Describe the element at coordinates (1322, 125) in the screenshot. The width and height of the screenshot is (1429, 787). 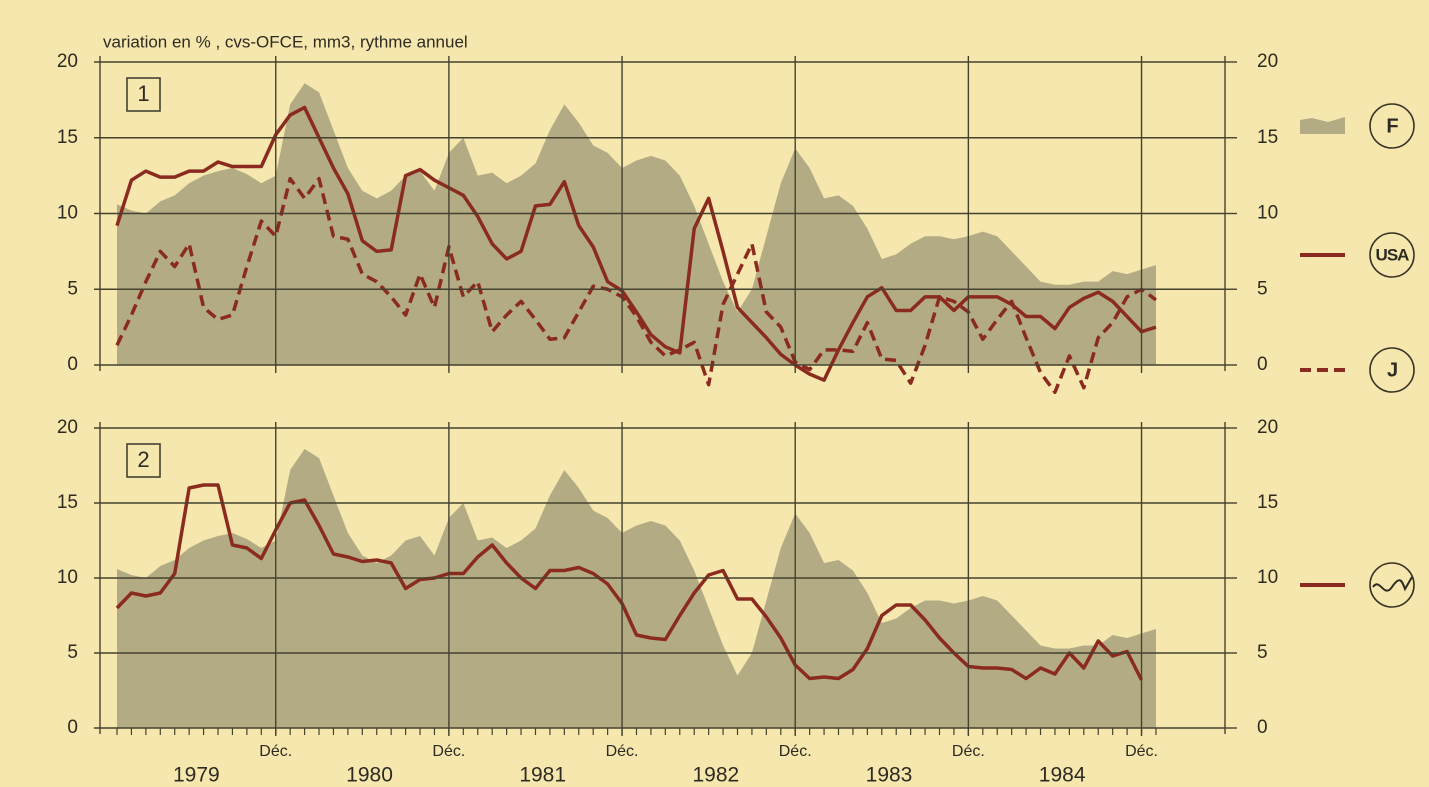
I see `legend-swatch` at that location.